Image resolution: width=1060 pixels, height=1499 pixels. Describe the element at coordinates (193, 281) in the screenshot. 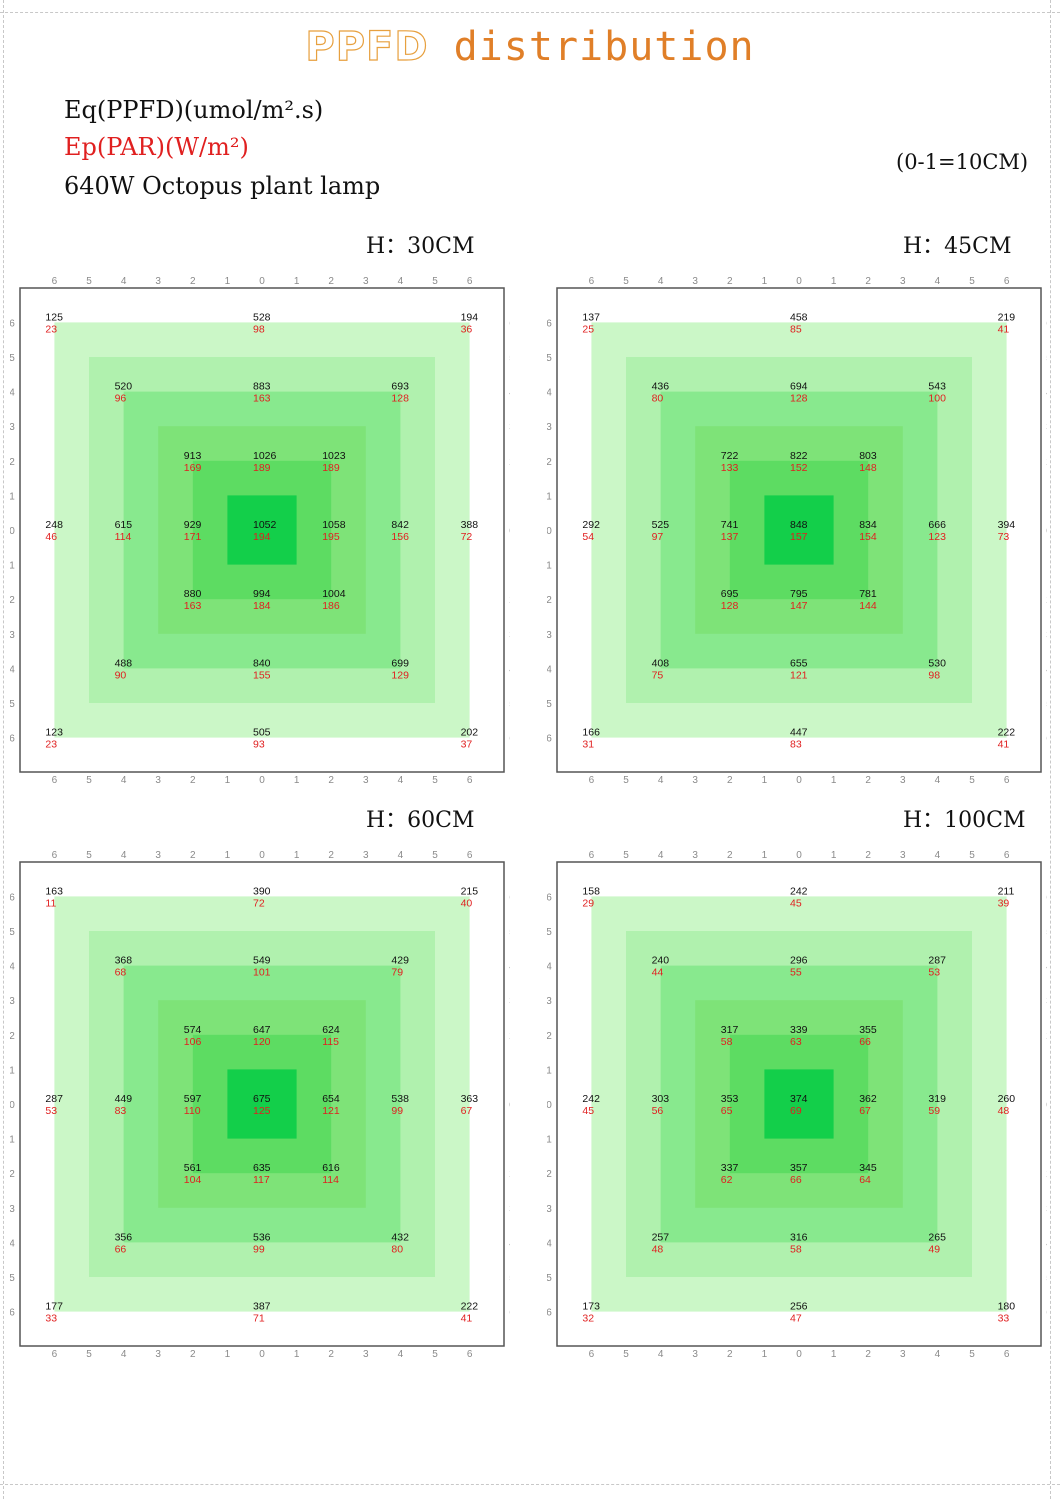

I see `x-tick-top: 2` at that location.